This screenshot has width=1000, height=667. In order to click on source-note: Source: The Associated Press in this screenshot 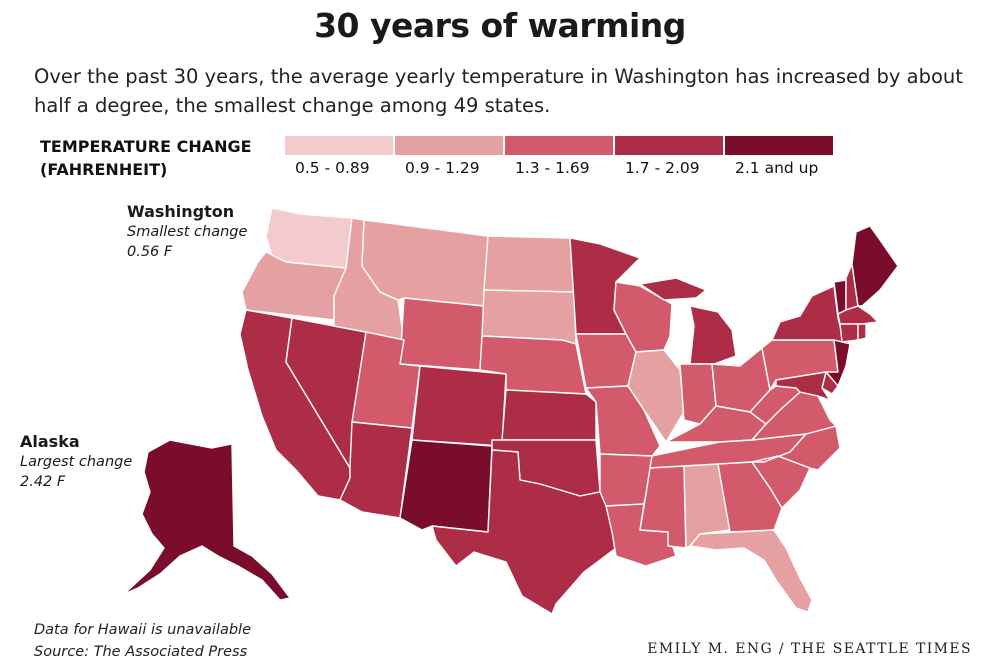, I will do `click(141, 652)`.